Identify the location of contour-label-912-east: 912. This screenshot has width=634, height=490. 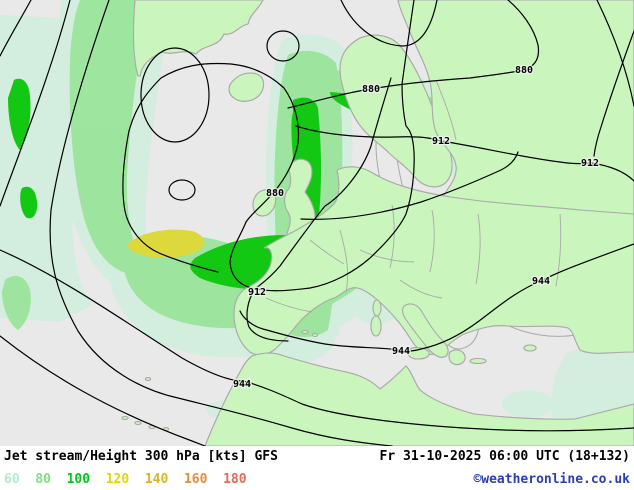
(590, 163).